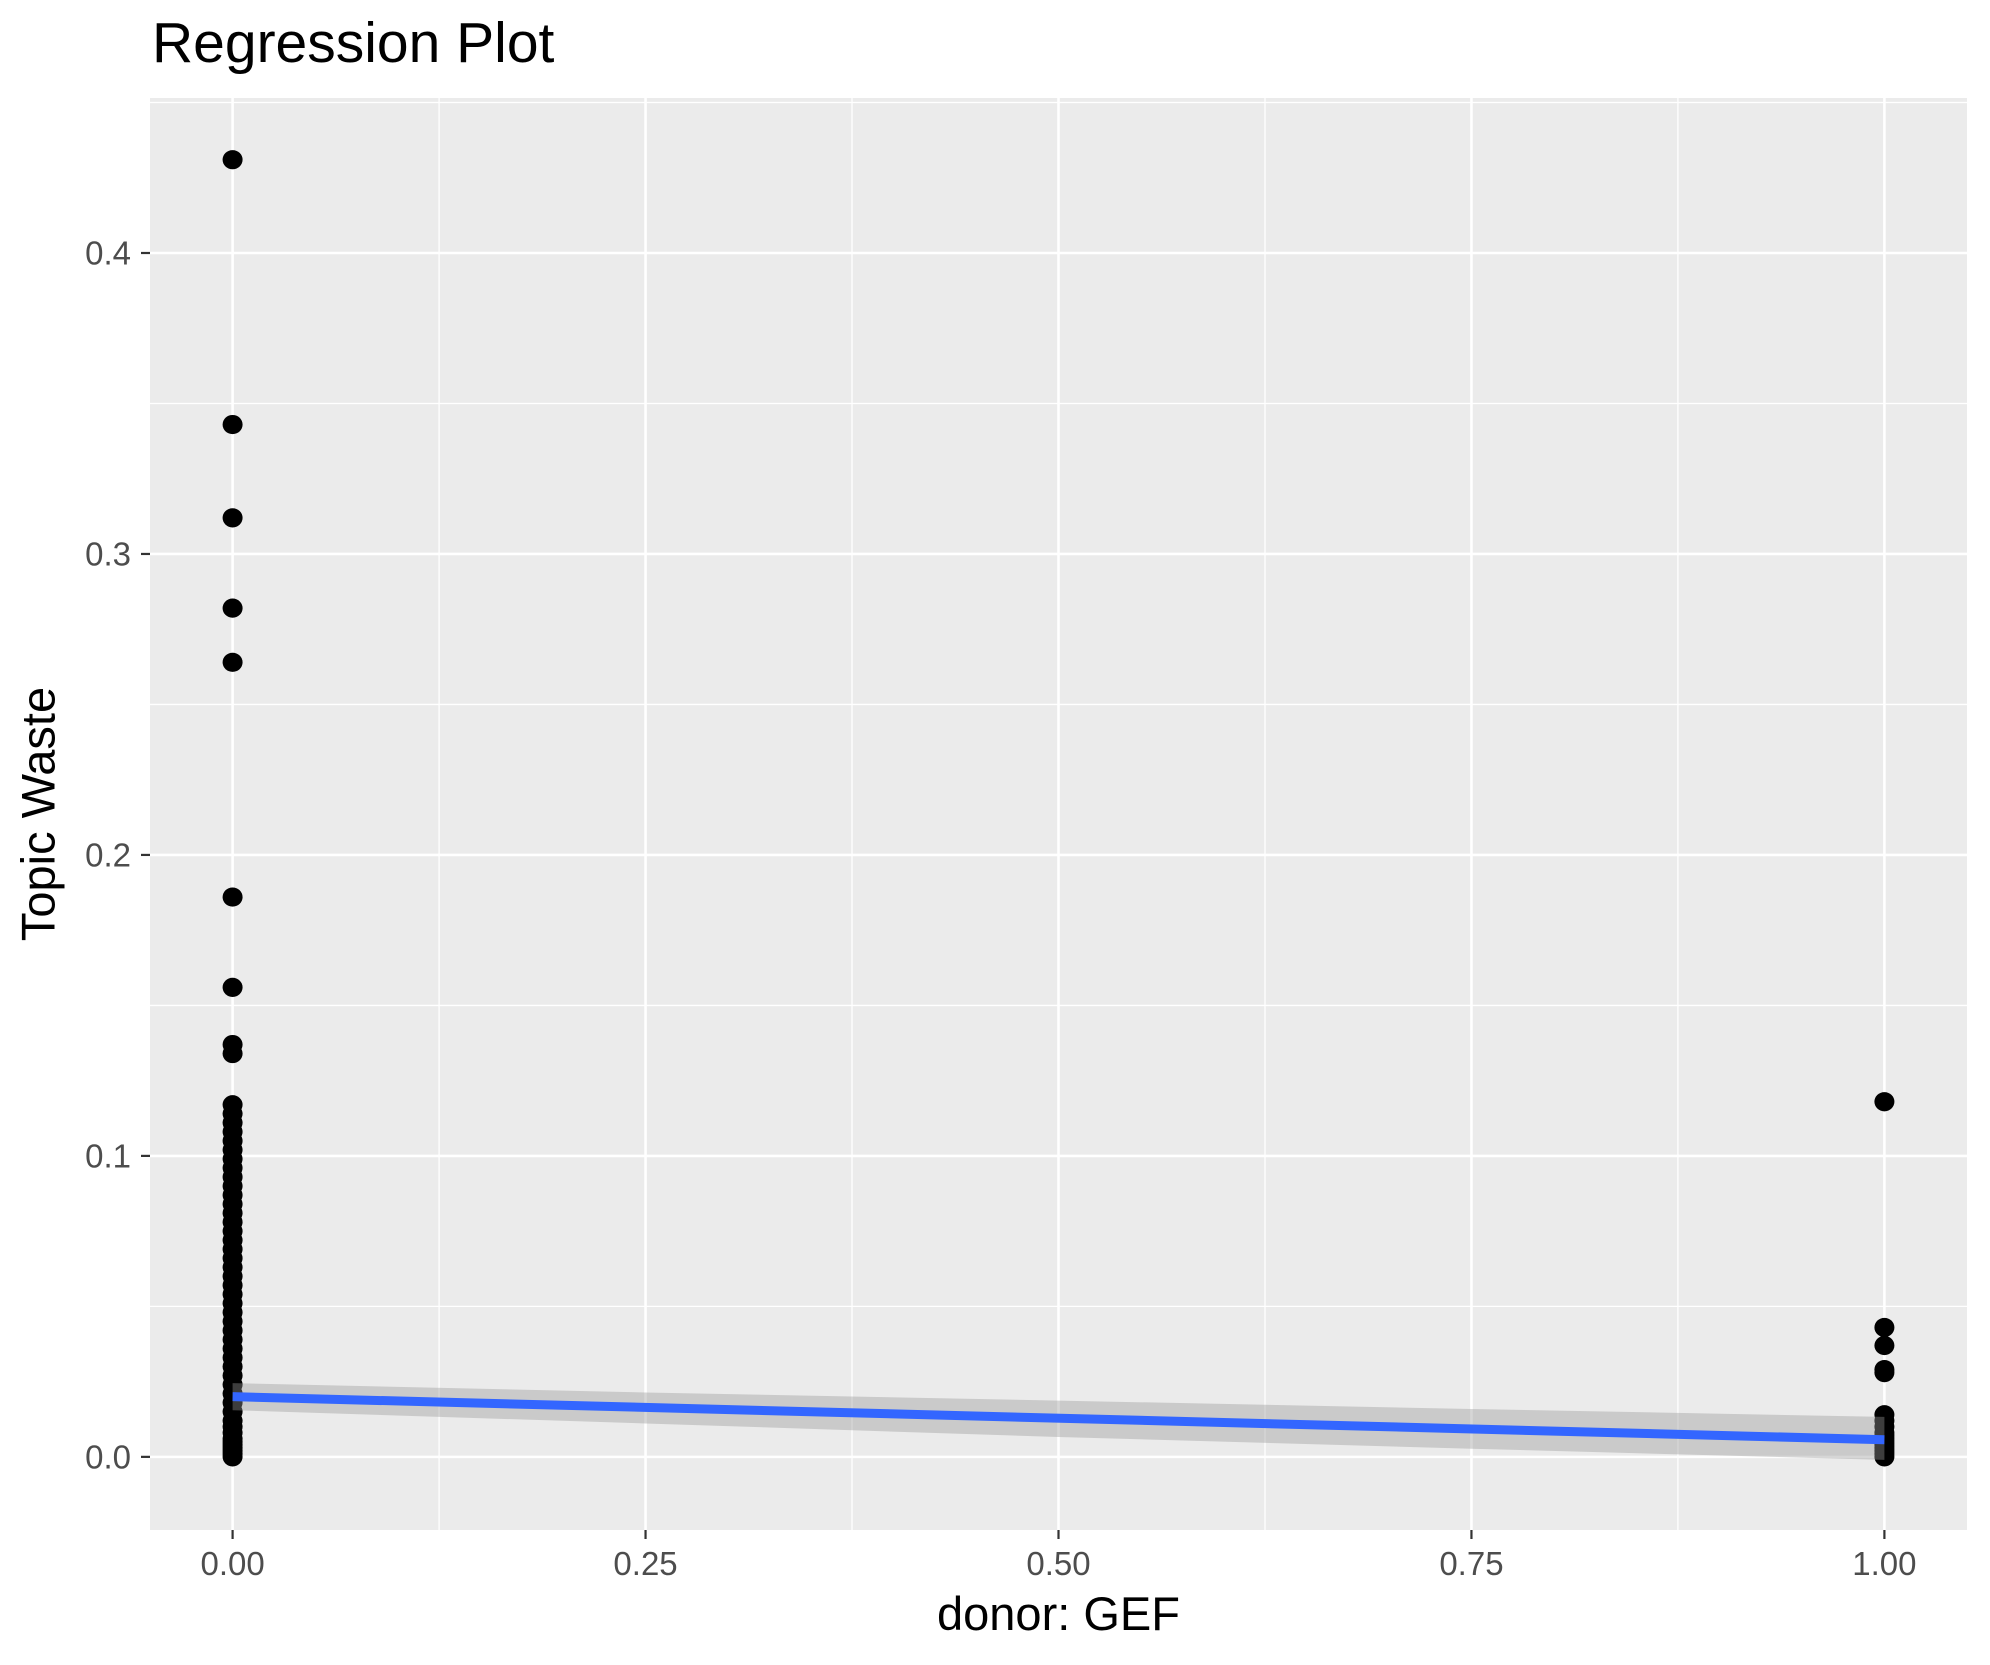 Image resolution: width=1990 pixels, height=1665 pixels. I want to click on plot-title: Regression Plot, so click(353, 43).